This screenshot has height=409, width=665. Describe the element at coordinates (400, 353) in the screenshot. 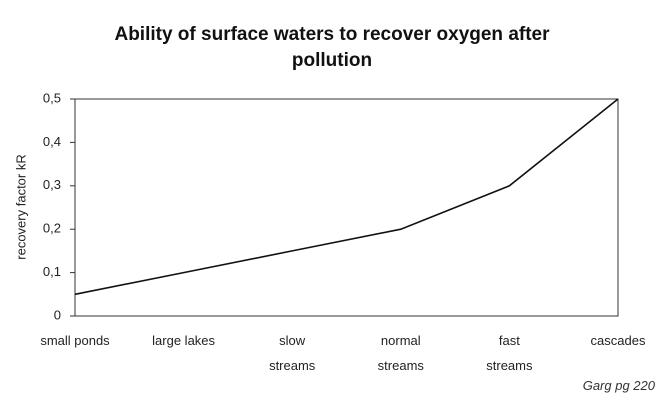

I see `x-tick-label: normal streams` at that location.